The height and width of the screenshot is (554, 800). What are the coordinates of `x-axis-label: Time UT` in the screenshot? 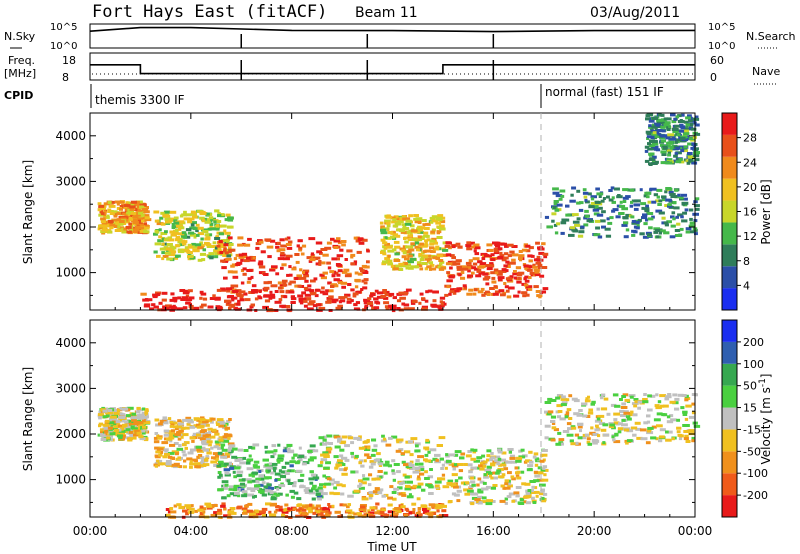 It's located at (391, 547).